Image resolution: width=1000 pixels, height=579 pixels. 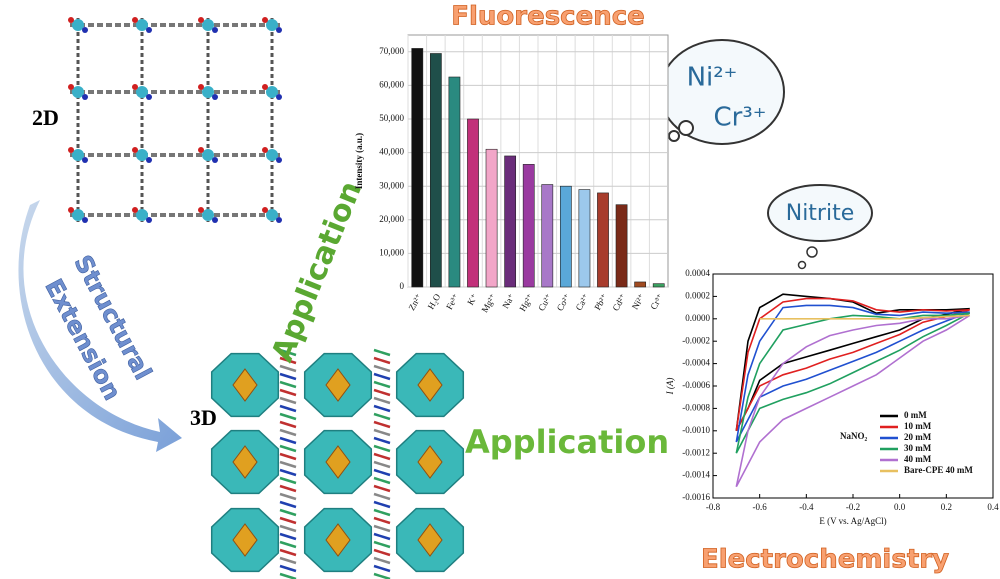 What do you see at coordinates (918, 459) in the screenshot?
I see `legend-label: 40 mM` at bounding box center [918, 459].